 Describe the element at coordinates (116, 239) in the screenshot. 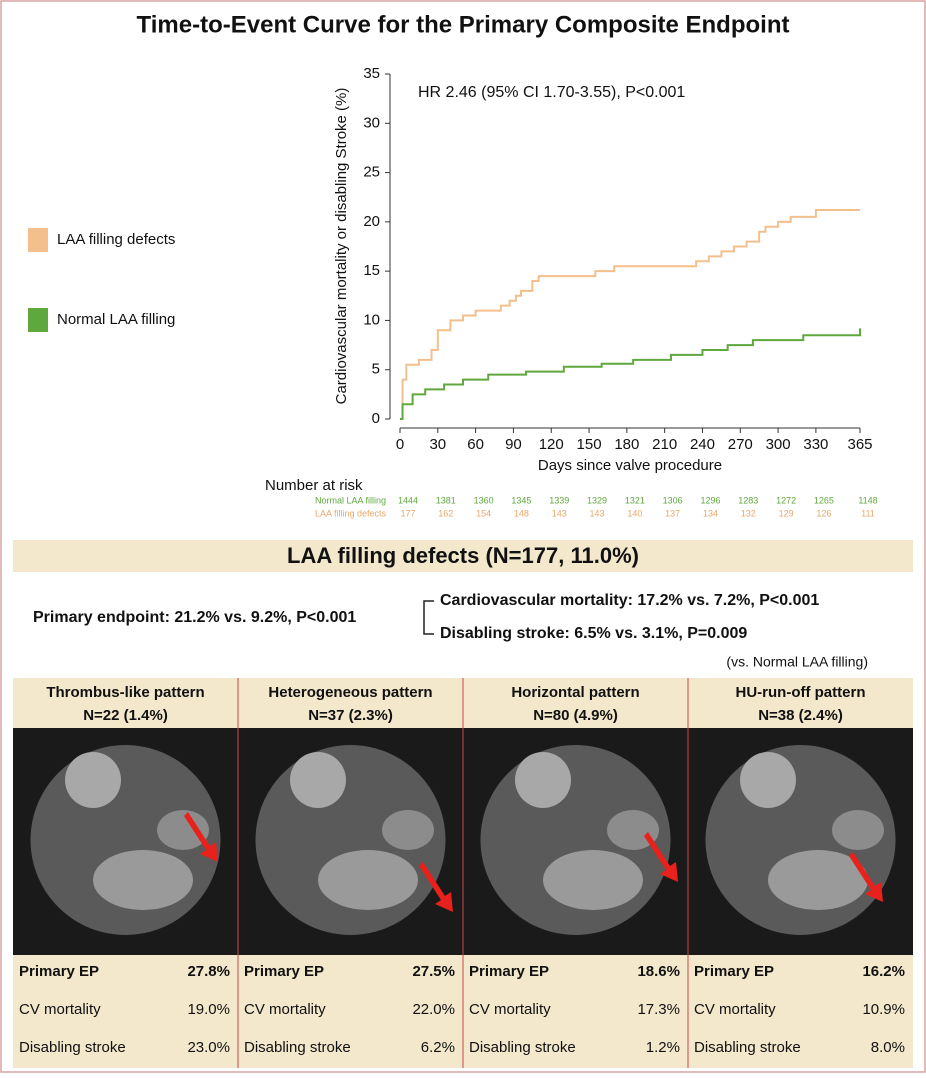

I see `legend-label: LAA filling defects` at that location.